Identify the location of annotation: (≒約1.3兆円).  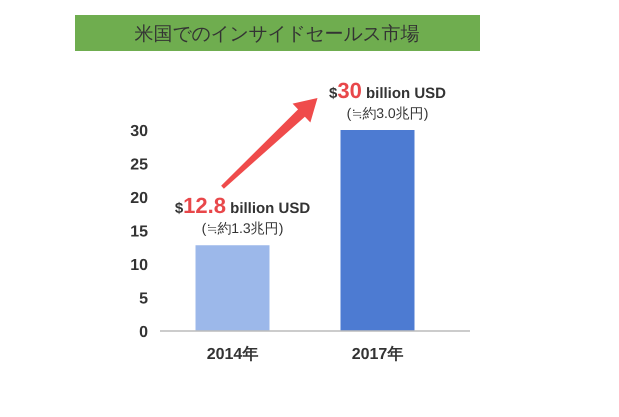
(243, 228).